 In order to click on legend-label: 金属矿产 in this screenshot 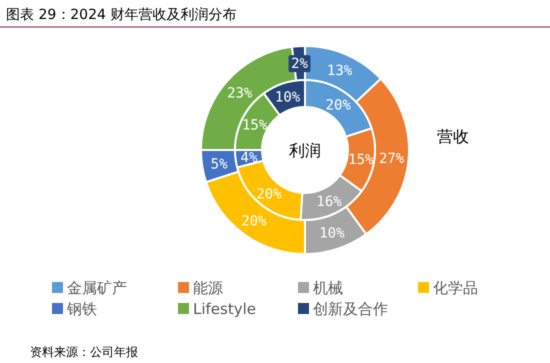, I will do `click(97, 288)`.